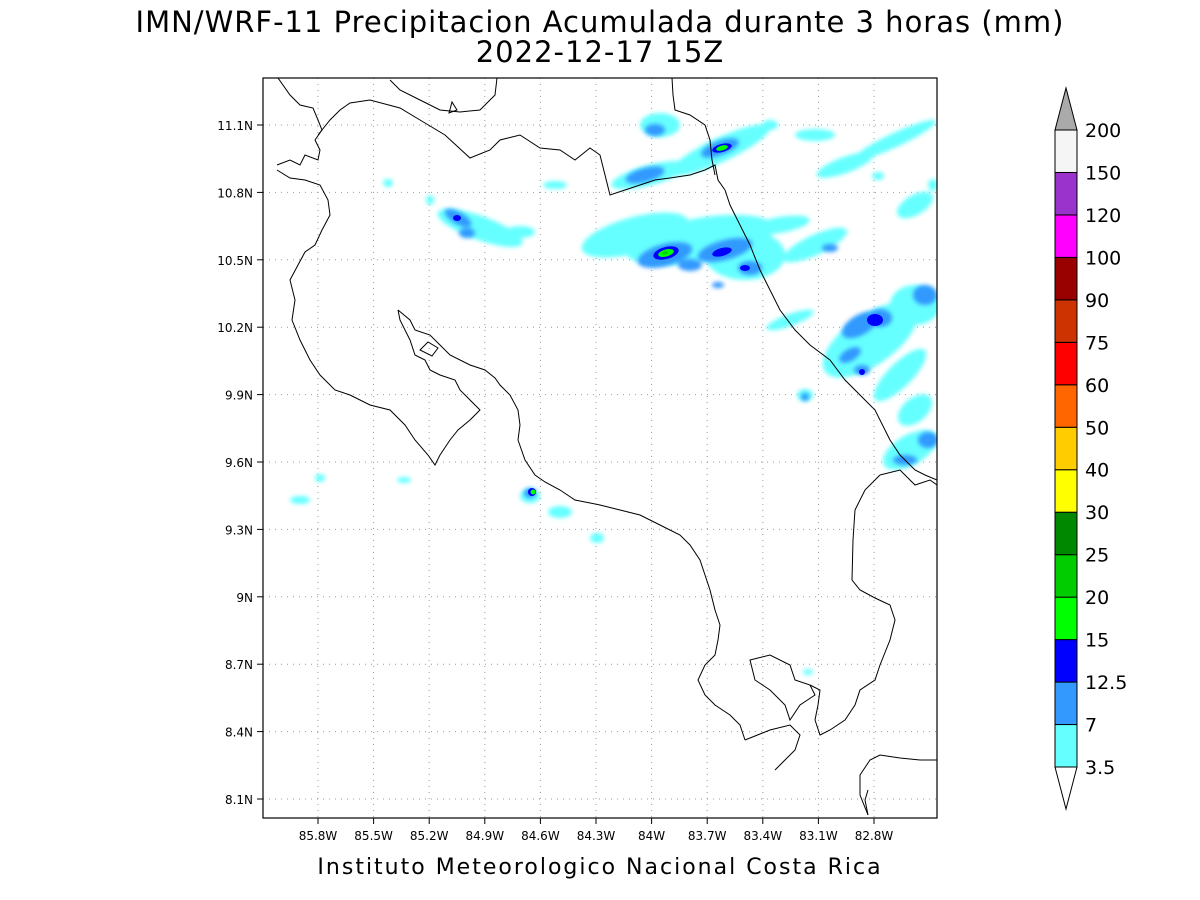  Describe the element at coordinates (239, 396) in the screenshot. I see `lat-tick-label: 9.9N` at that location.